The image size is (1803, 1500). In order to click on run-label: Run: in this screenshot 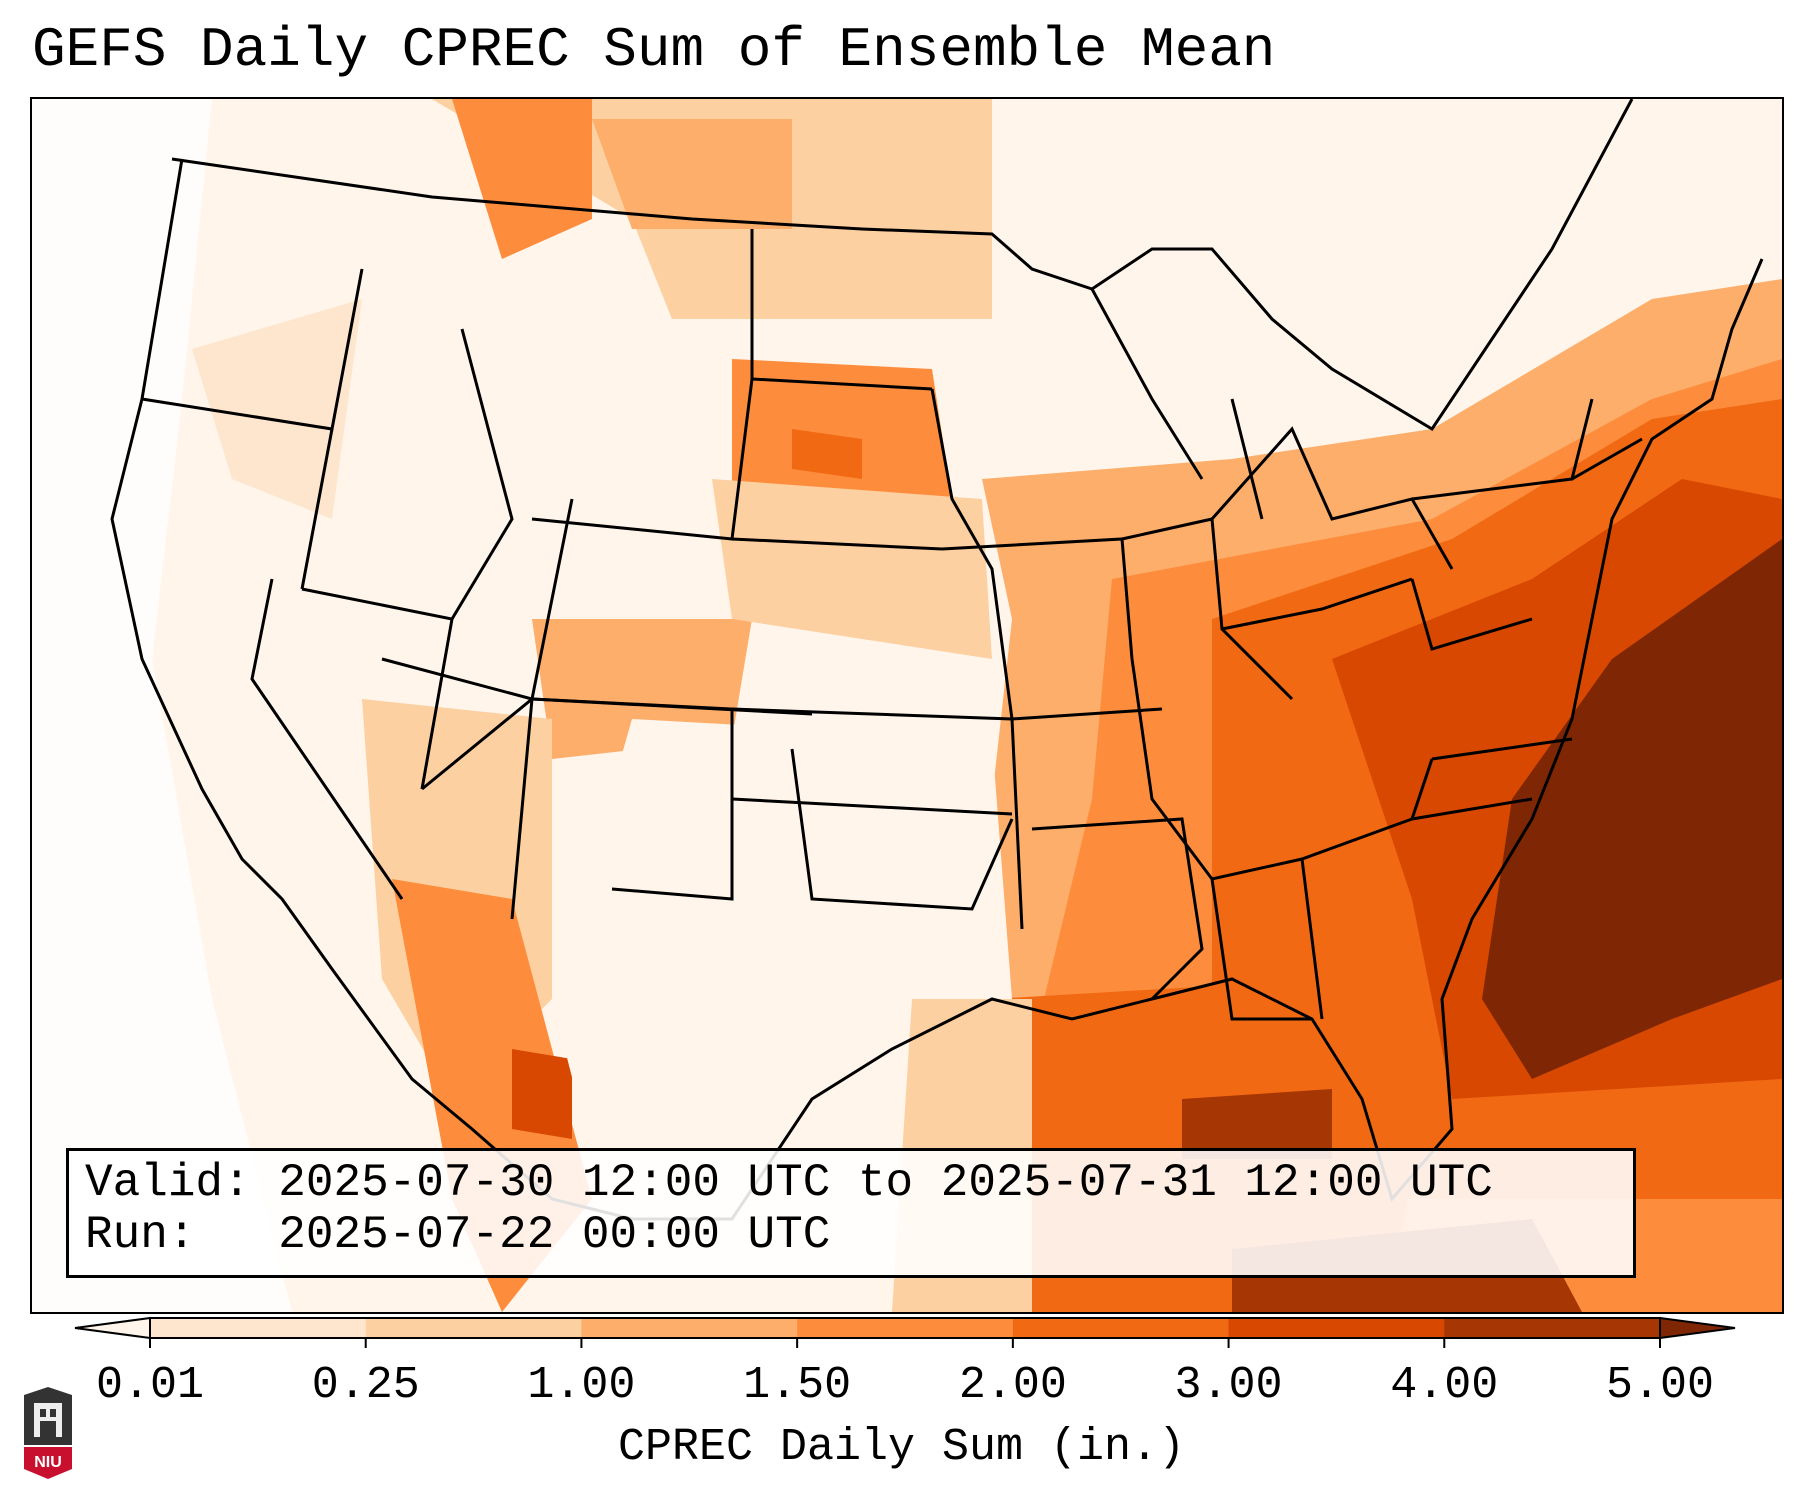, I will do `click(140, 1235)`.